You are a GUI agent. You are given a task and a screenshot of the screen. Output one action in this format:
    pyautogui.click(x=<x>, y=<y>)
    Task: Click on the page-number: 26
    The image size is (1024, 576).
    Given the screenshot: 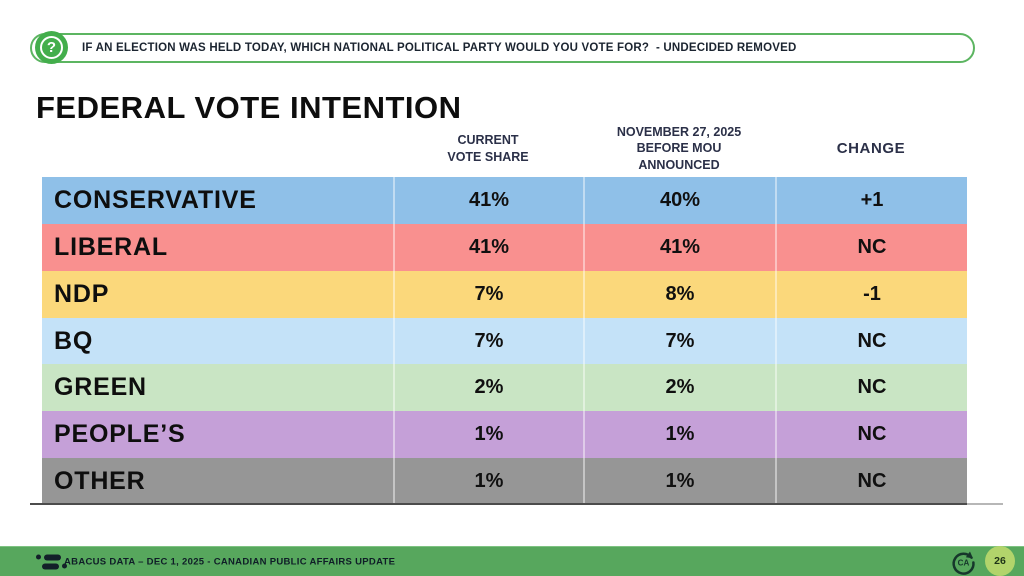 What is the action you would take?
    pyautogui.click(x=1000, y=561)
    